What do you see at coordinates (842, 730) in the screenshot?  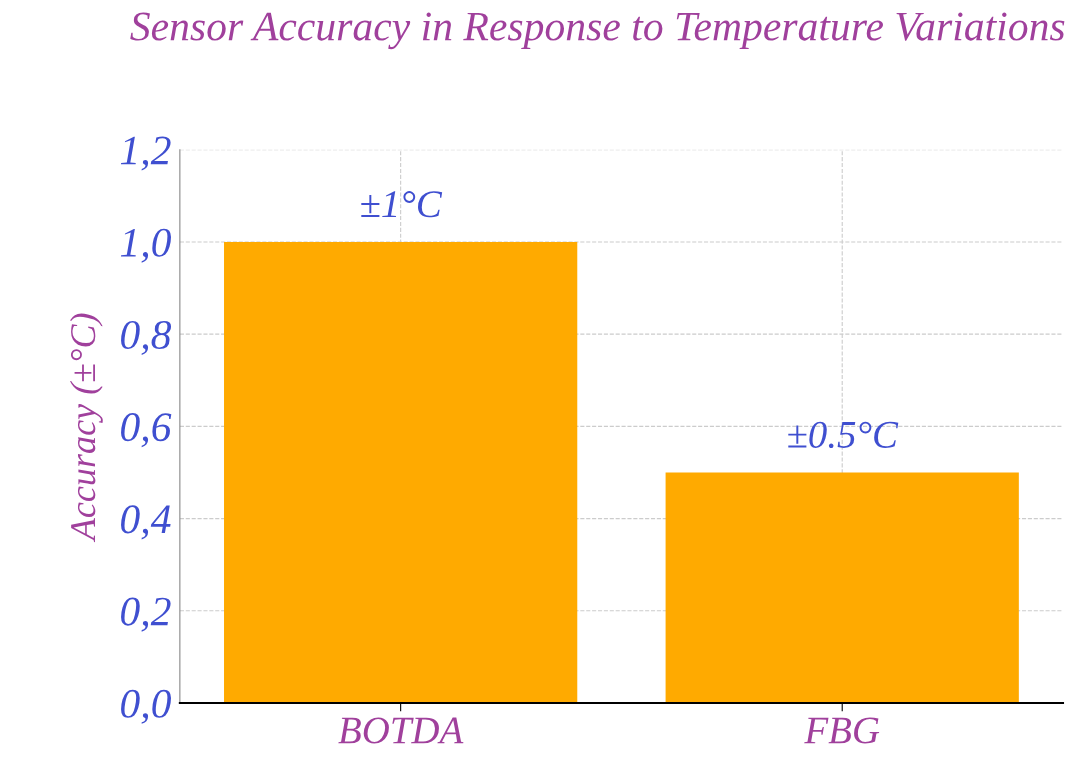 I see `x-tick-label: FBG` at bounding box center [842, 730].